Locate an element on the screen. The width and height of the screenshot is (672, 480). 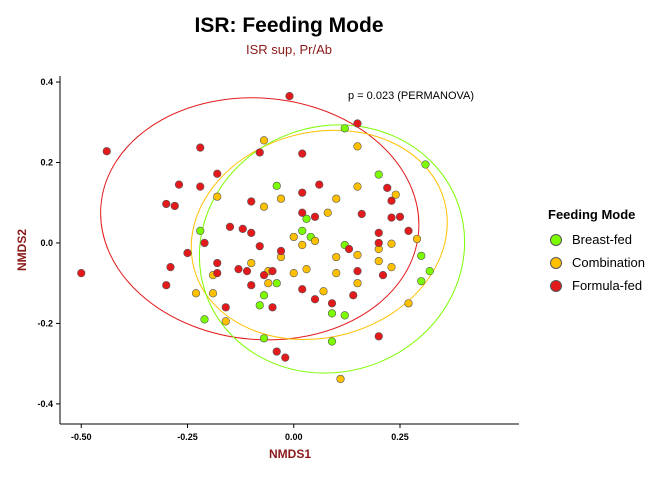
x-tick-label: -0.50 is located at coordinates (81, 437).